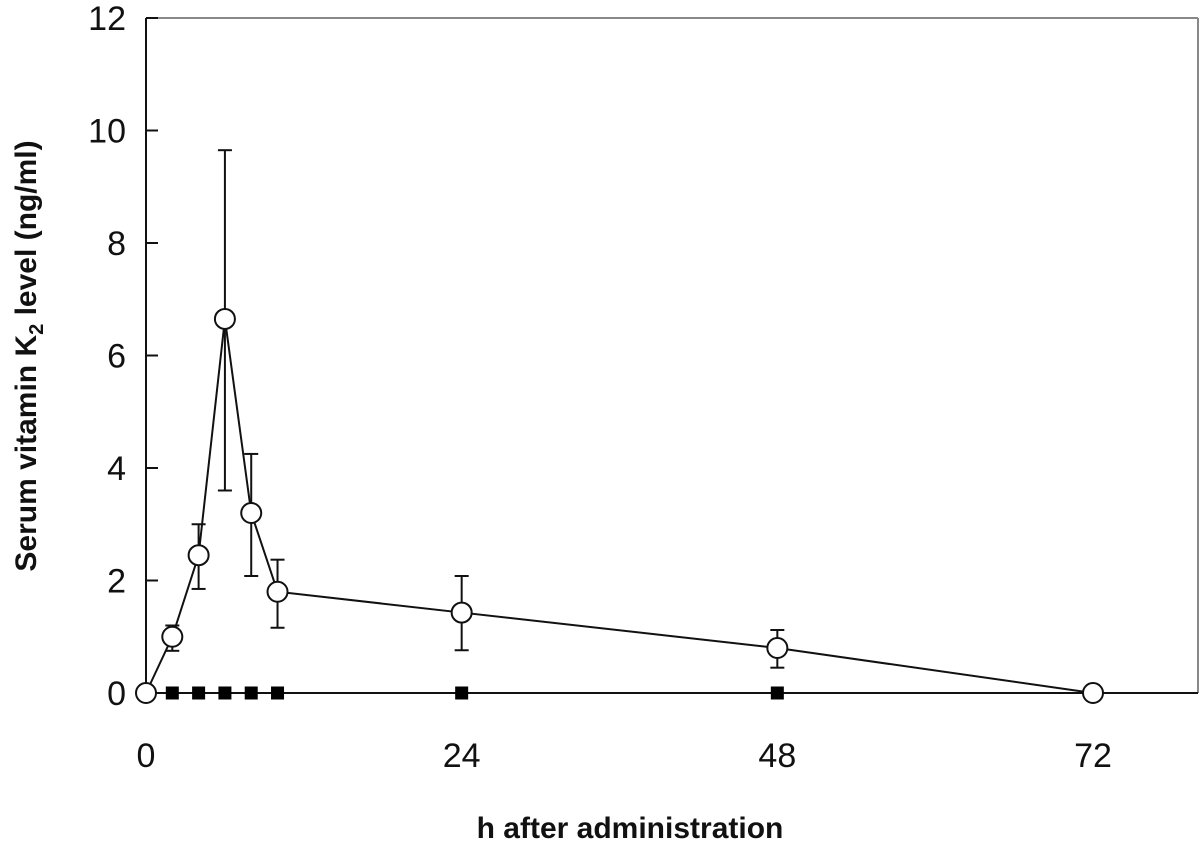 Image resolution: width=1200 pixels, height=847 pixels. I want to click on y-axis-ticks: 0 2 4 6 8 10 12, so click(123, 356).